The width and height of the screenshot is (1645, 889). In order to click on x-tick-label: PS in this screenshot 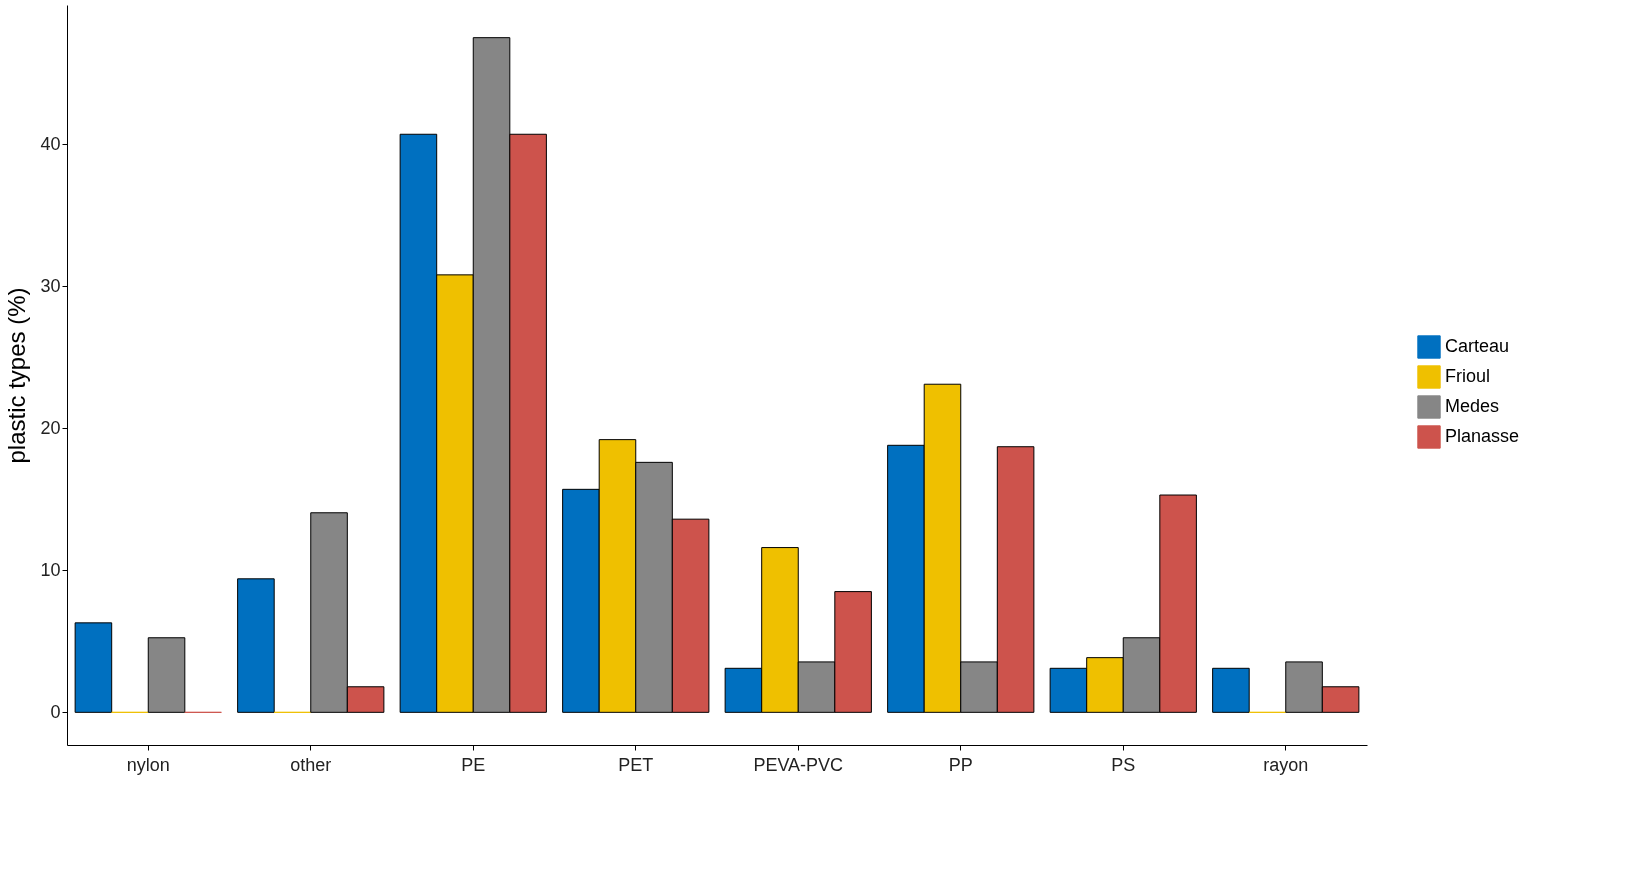, I will do `click(1123, 764)`.